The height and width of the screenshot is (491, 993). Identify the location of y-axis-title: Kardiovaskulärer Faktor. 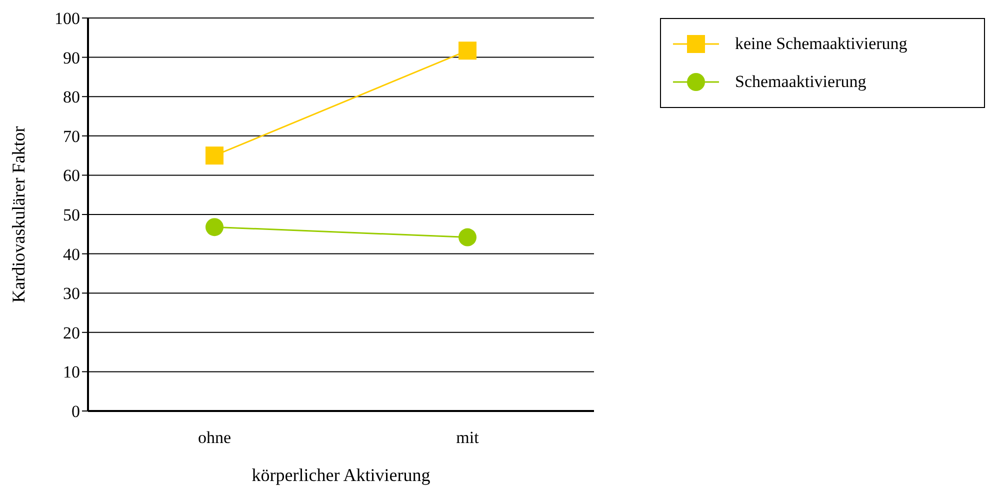
(18, 214).